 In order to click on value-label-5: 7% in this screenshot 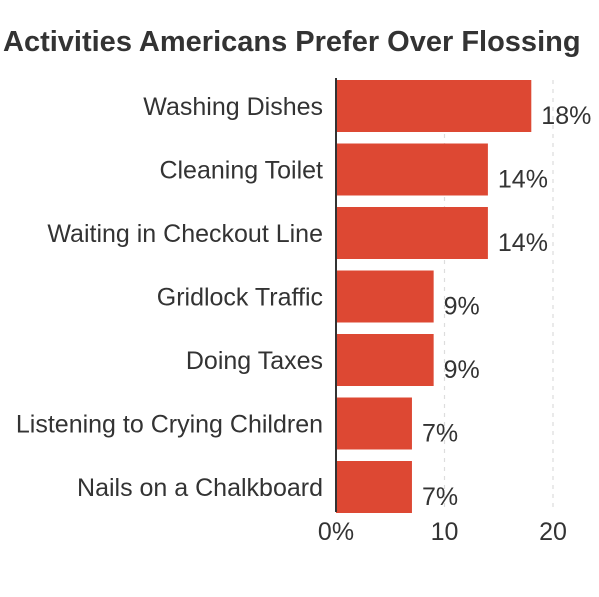, I will do `click(440, 434)`.